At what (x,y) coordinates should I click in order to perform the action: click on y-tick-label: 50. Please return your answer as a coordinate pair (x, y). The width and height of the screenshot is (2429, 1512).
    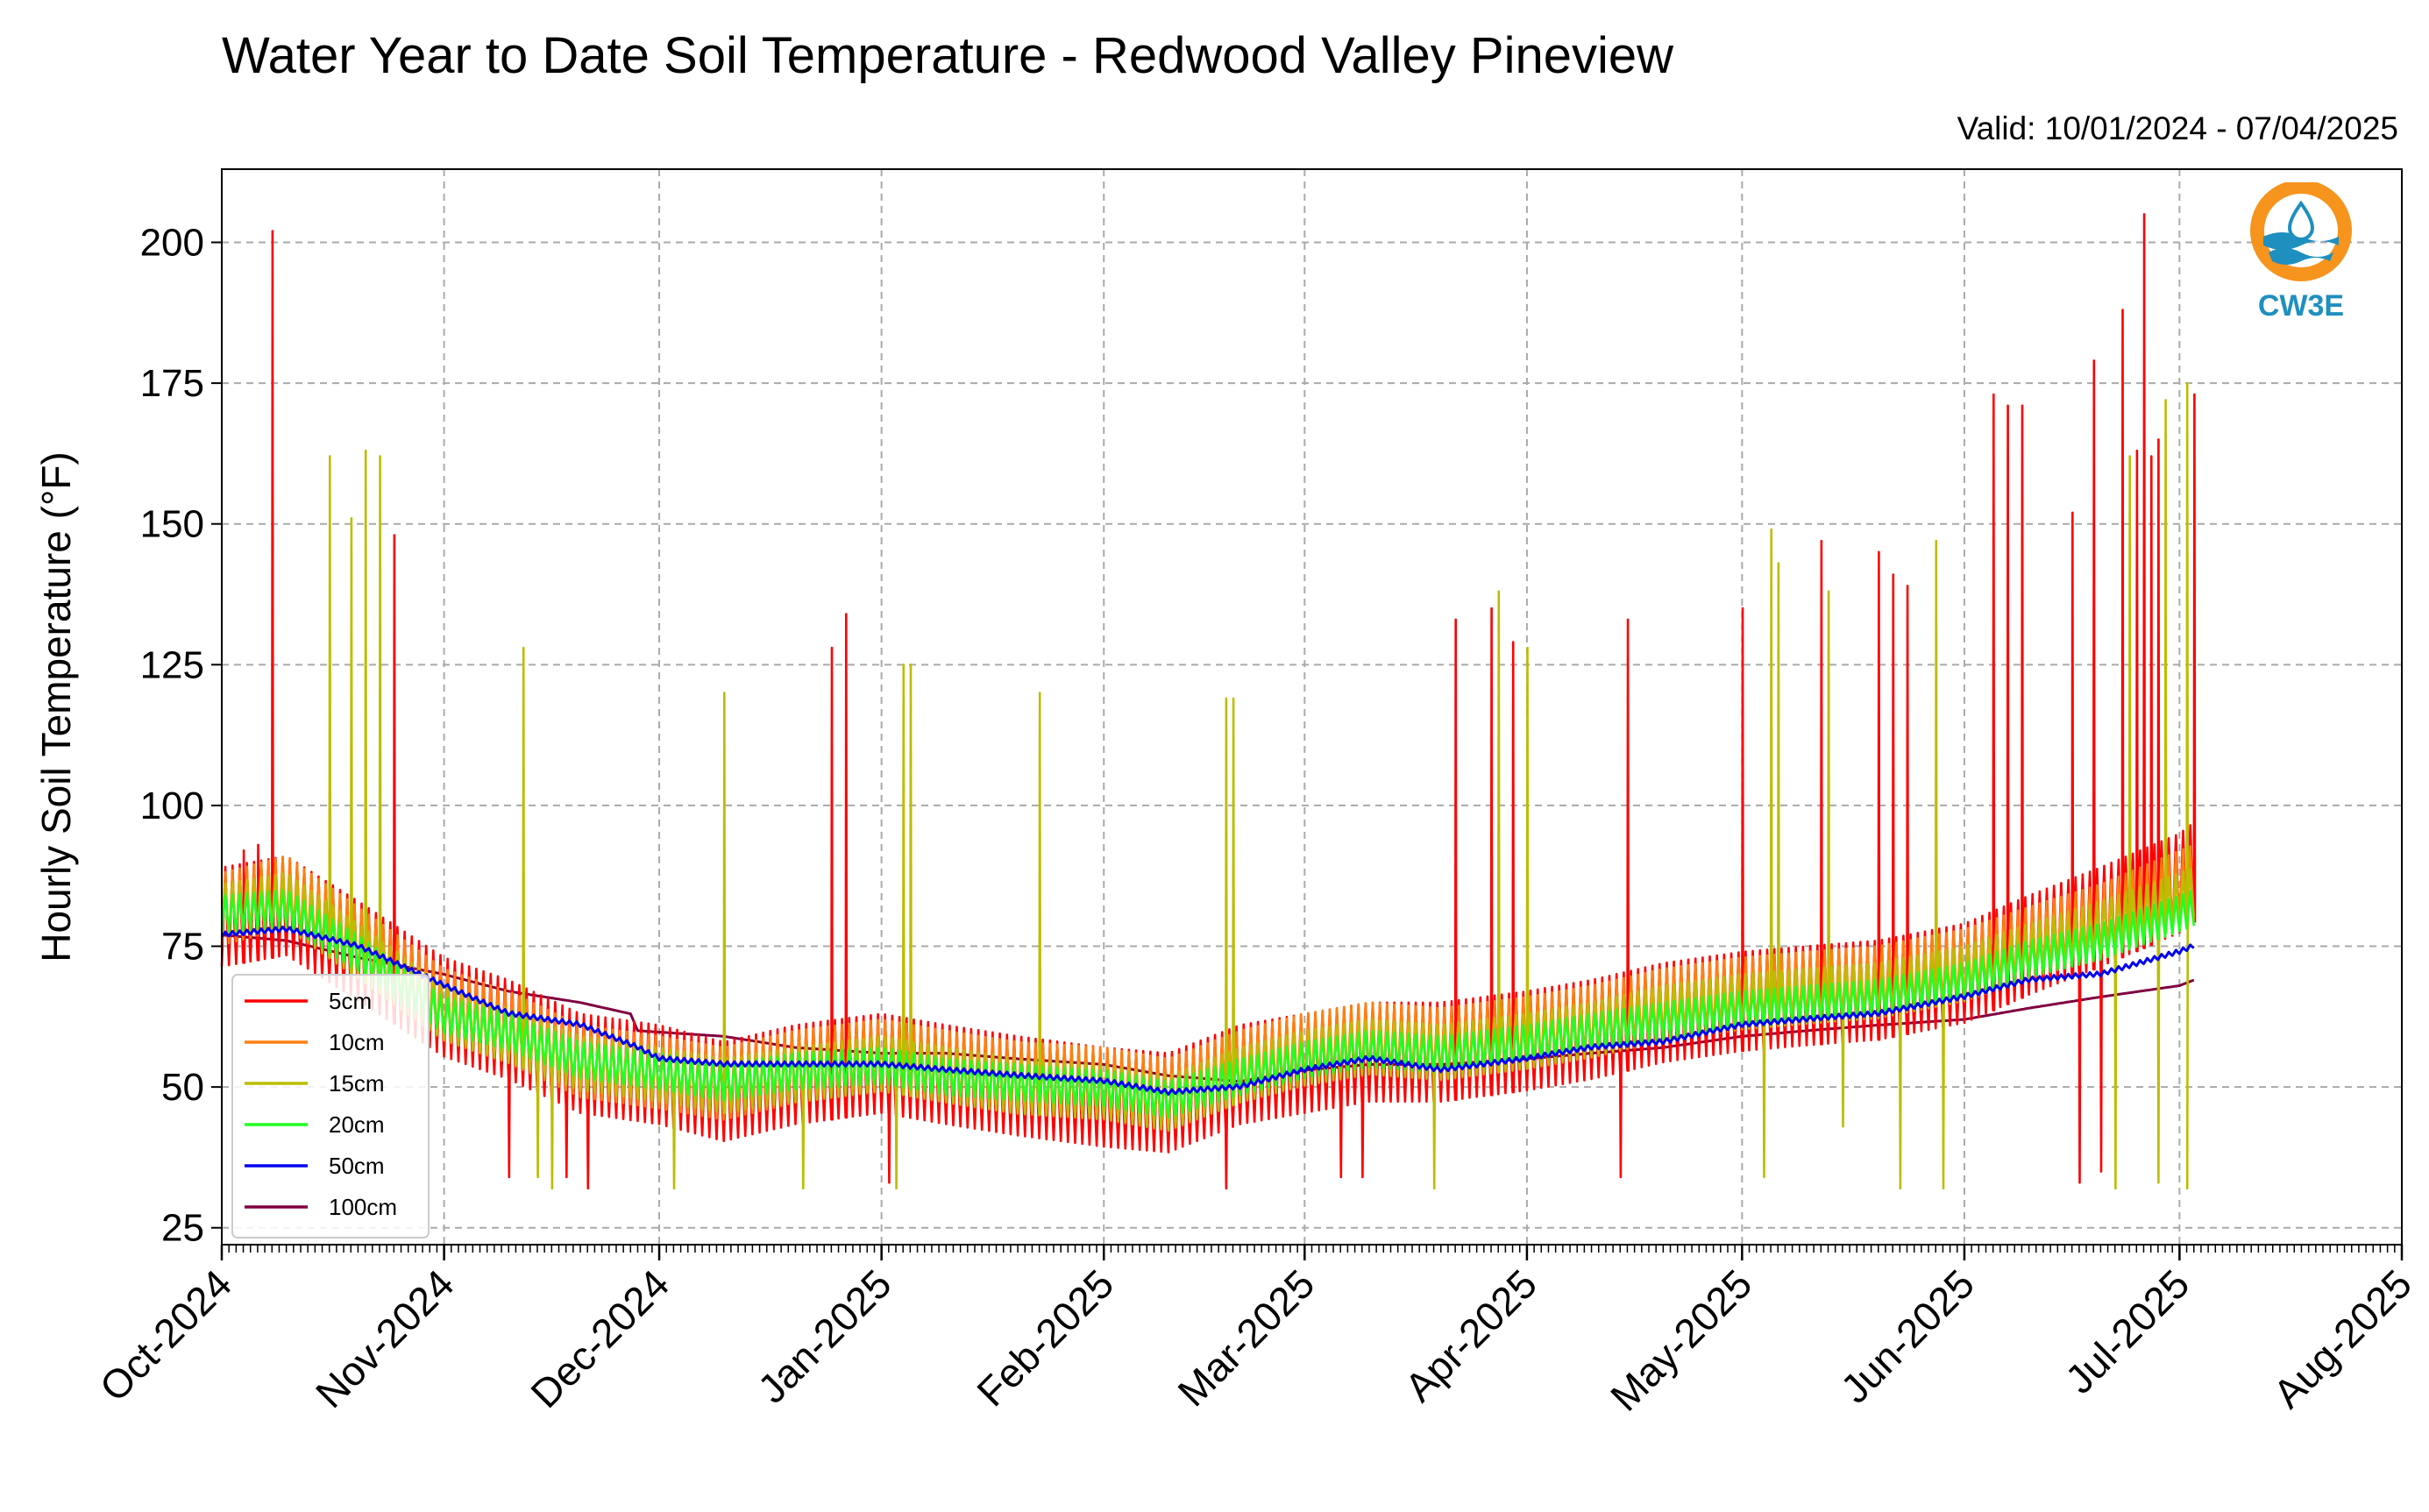
    Looking at the image, I should click on (183, 1087).